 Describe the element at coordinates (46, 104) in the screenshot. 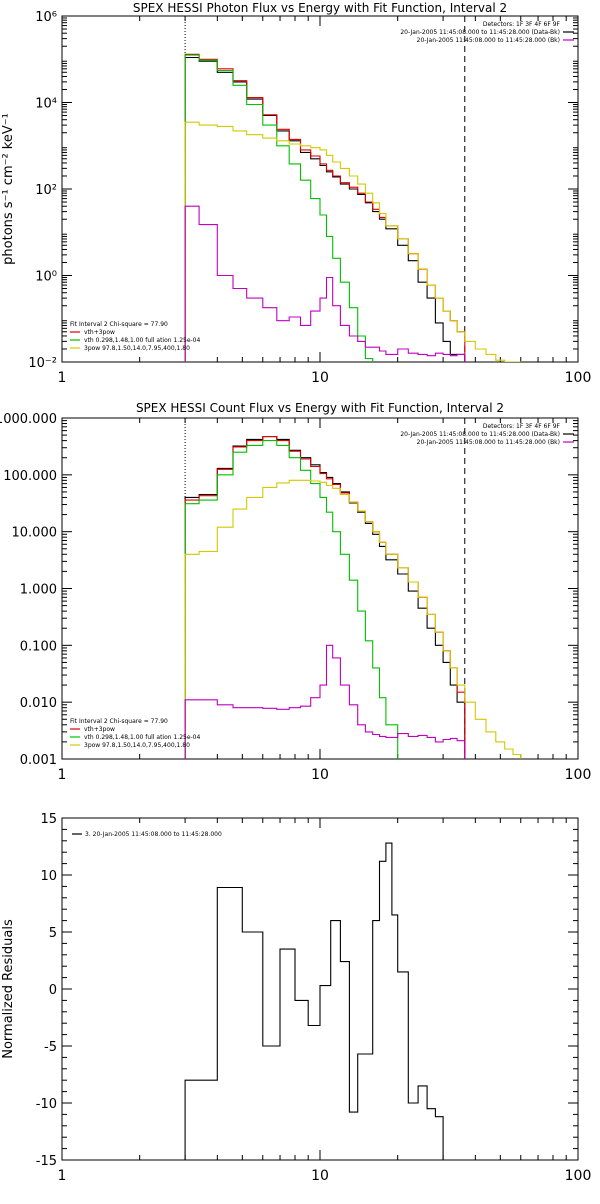

I see `y-tick-label: 10⁴` at that location.